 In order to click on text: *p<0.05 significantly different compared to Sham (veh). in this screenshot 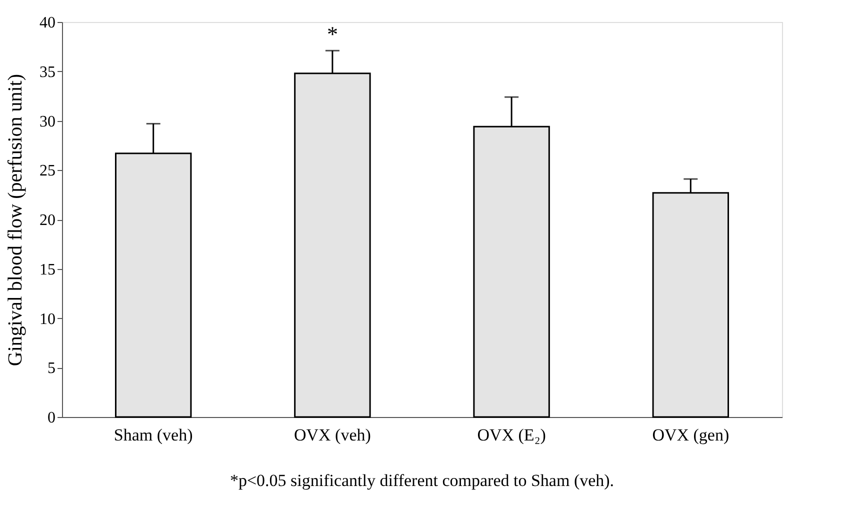, I will do `click(422, 480)`.